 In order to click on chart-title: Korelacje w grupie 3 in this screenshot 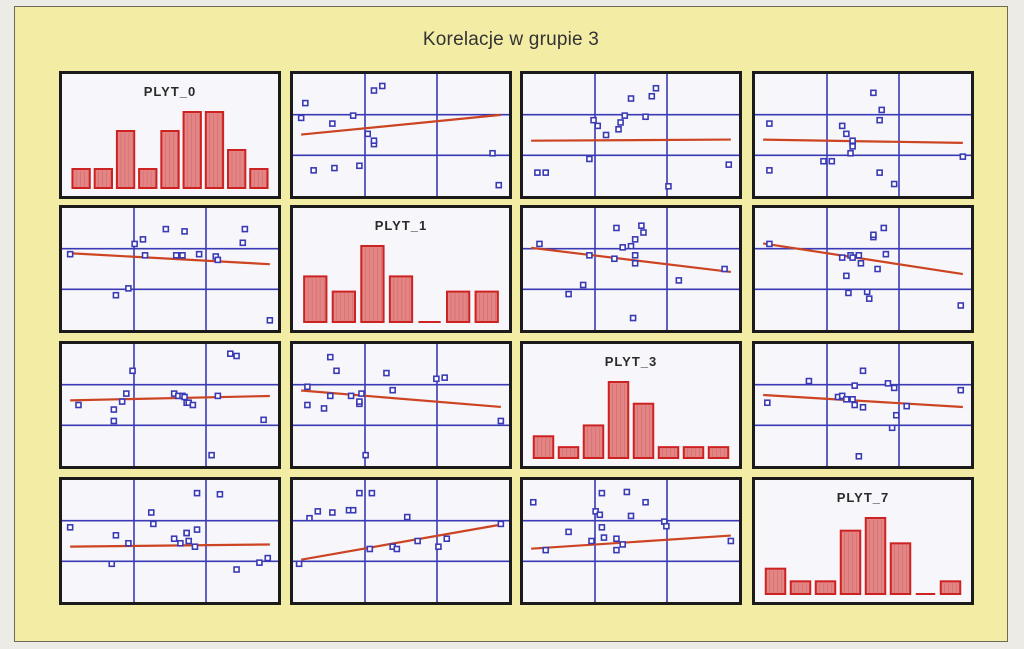, I will do `click(511, 39)`.